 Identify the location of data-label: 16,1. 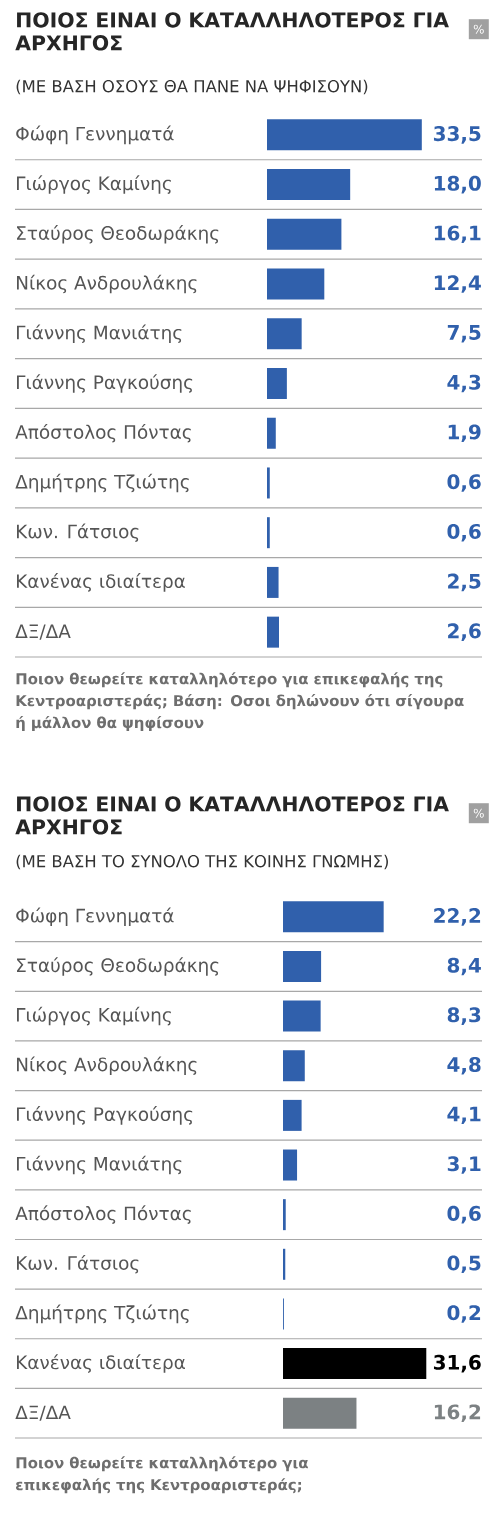
(457, 234).